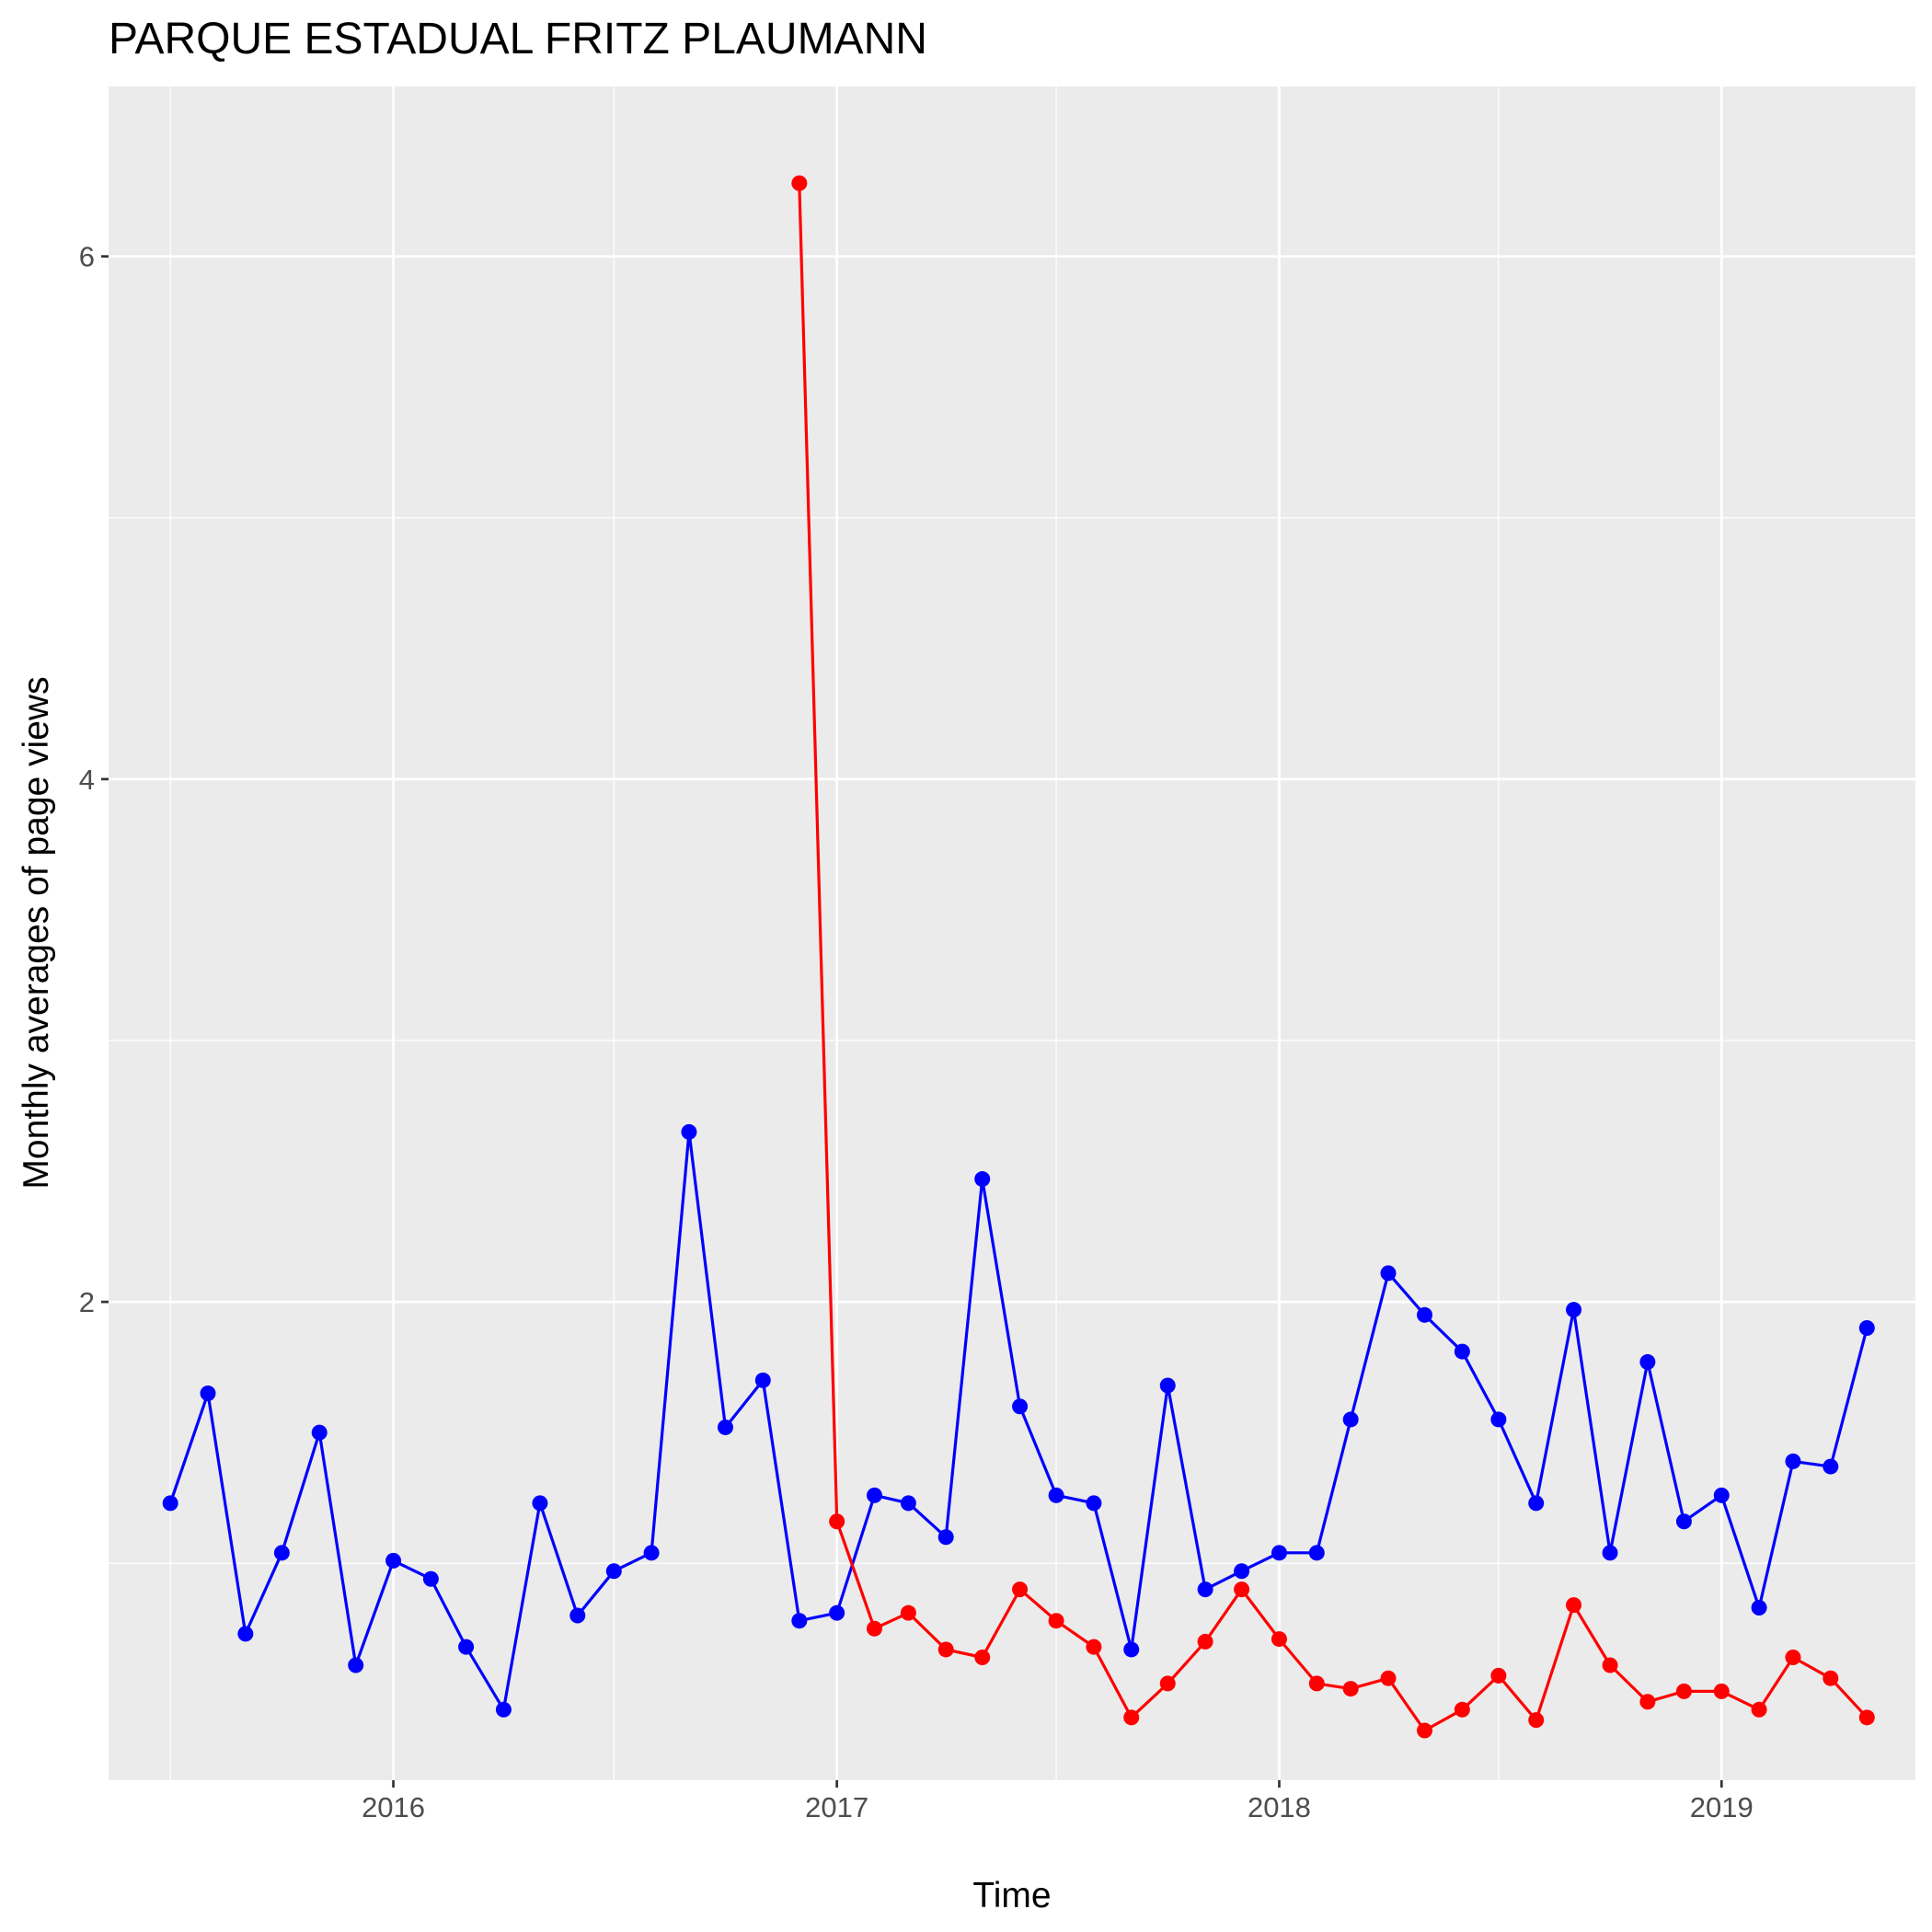 This screenshot has height=1932, width=1932. I want to click on x-tick-label: 2016, so click(393, 1807).